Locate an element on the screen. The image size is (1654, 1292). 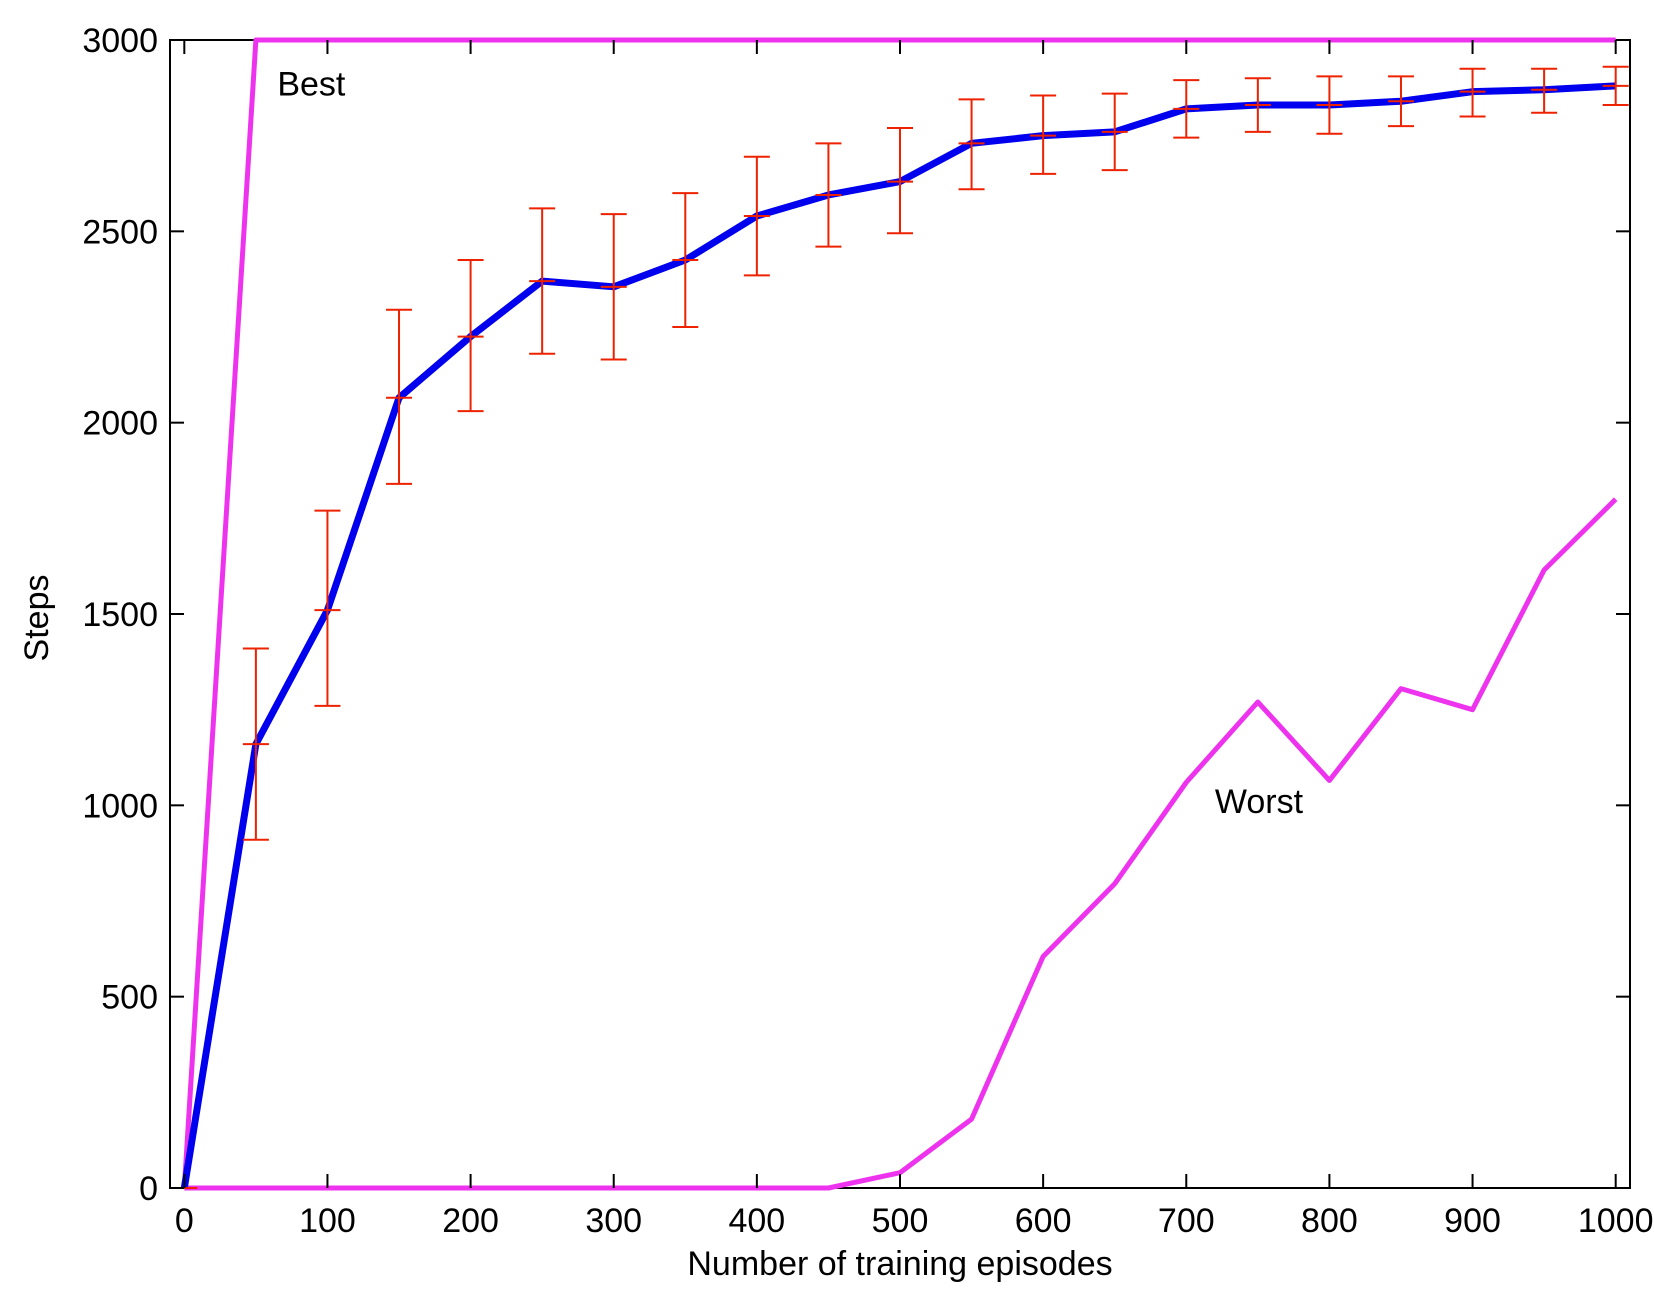
annotation-worst: Worst is located at coordinates (1259, 802).